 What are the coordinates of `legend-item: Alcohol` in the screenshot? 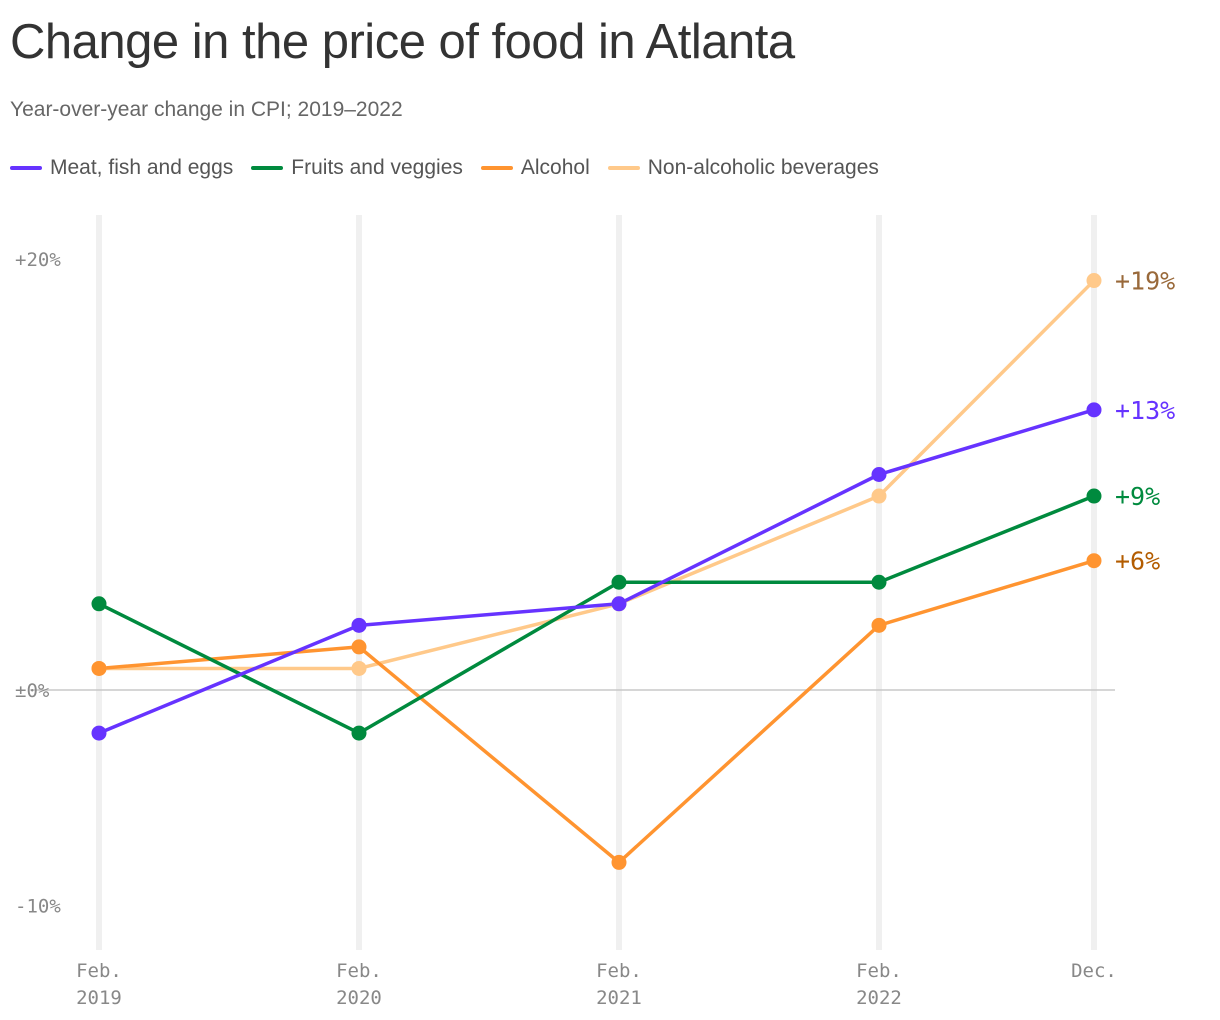 It's located at (535, 168).